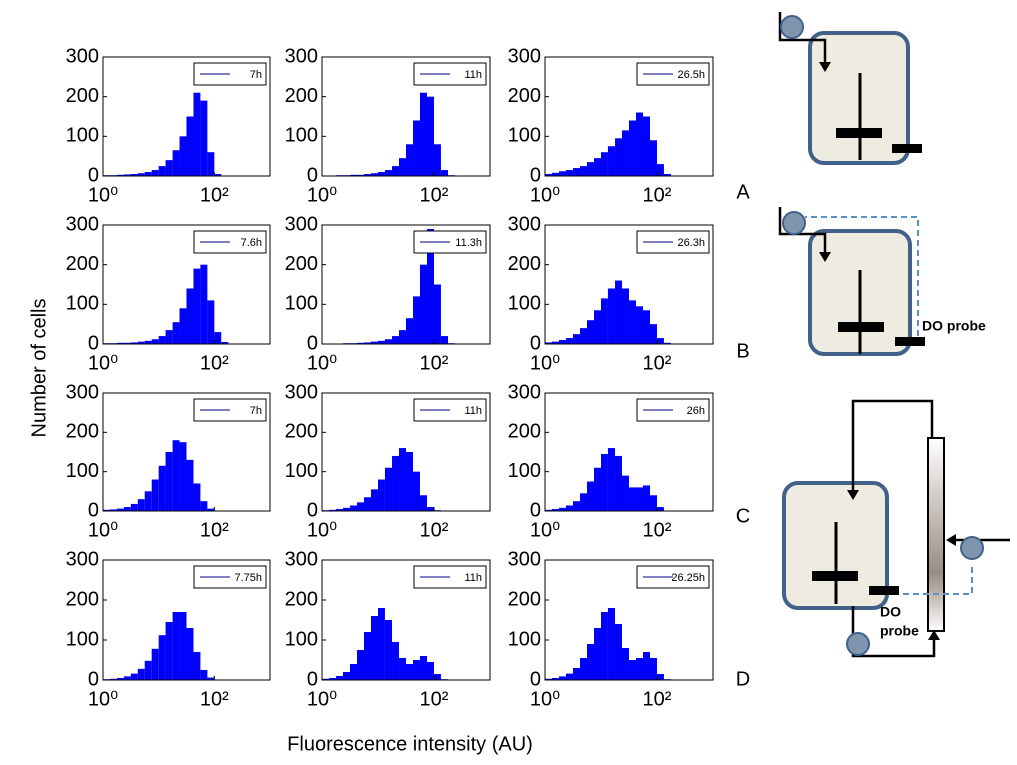  What do you see at coordinates (691, 243) in the screenshot?
I see `legend-label: 26.3h` at bounding box center [691, 243].